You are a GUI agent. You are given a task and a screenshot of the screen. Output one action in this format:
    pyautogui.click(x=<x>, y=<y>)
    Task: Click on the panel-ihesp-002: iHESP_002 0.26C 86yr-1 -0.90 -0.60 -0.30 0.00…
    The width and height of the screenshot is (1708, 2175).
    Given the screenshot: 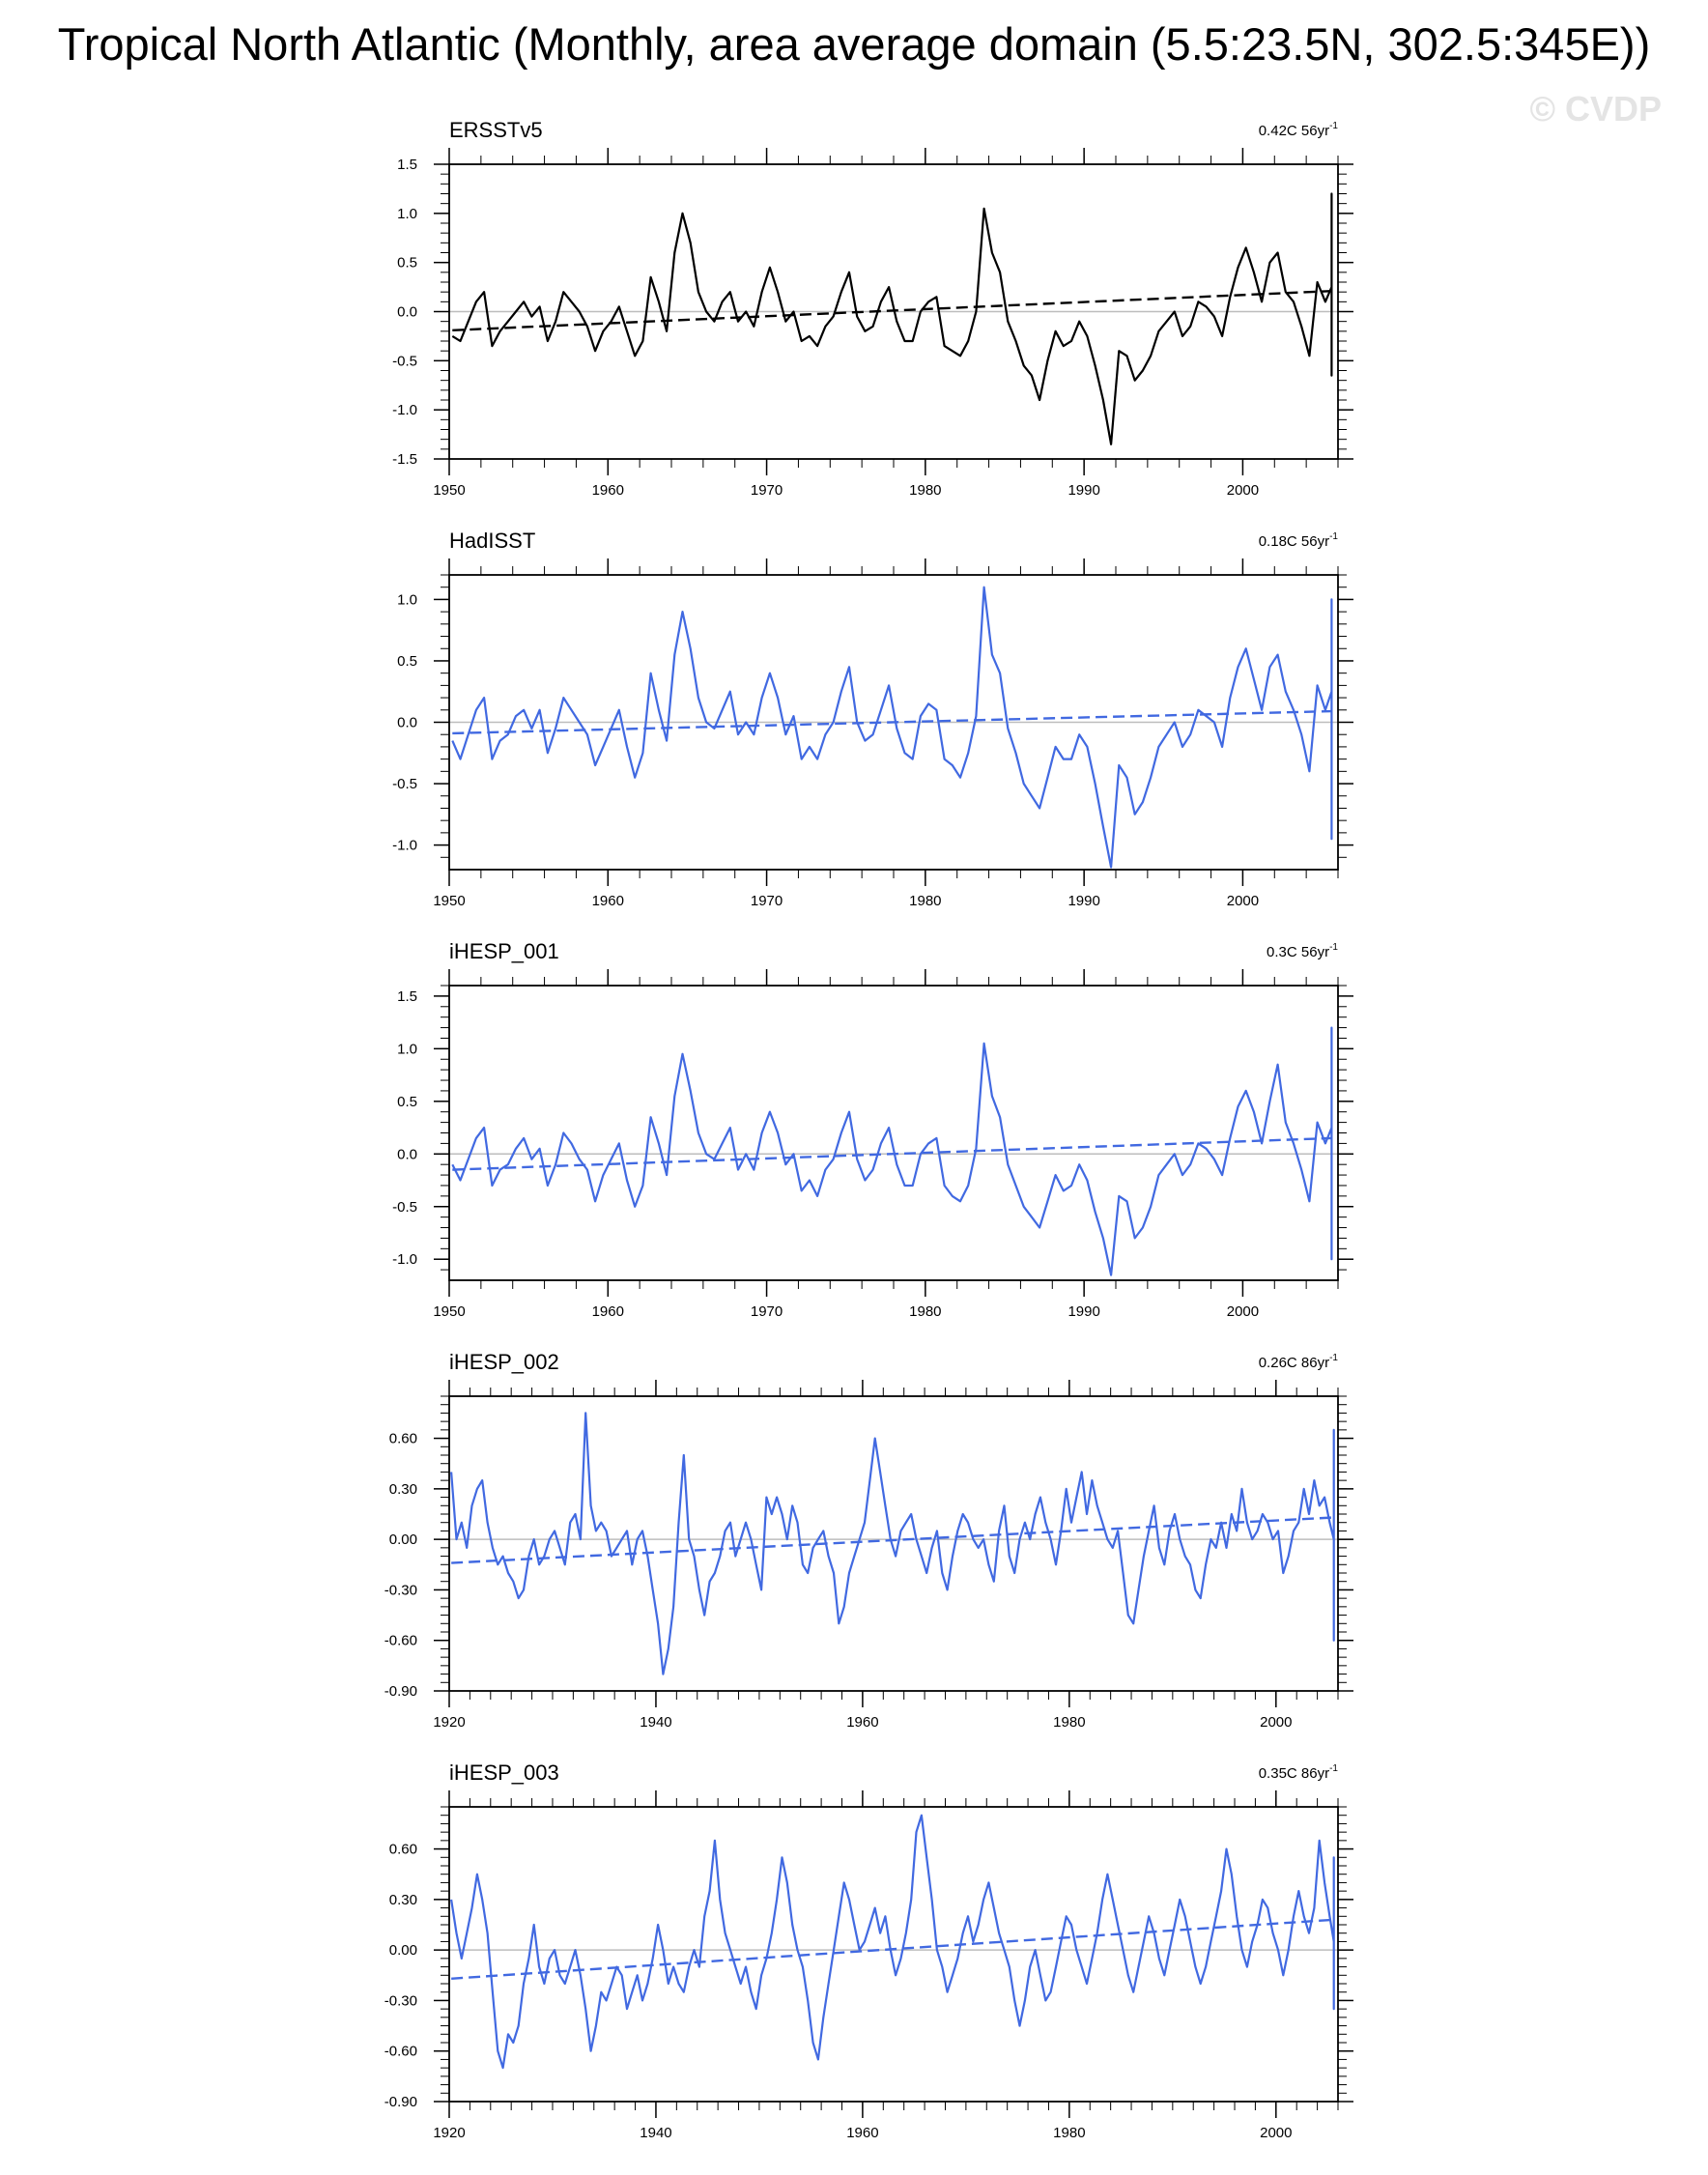 What is the action you would take?
    pyautogui.click(x=868, y=1540)
    